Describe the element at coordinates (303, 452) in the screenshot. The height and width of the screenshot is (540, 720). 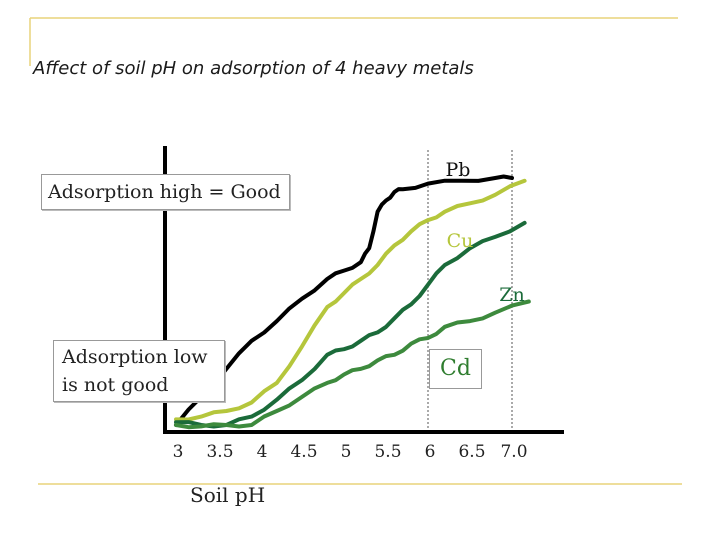
I see `x-tick-label: 4.5` at that location.